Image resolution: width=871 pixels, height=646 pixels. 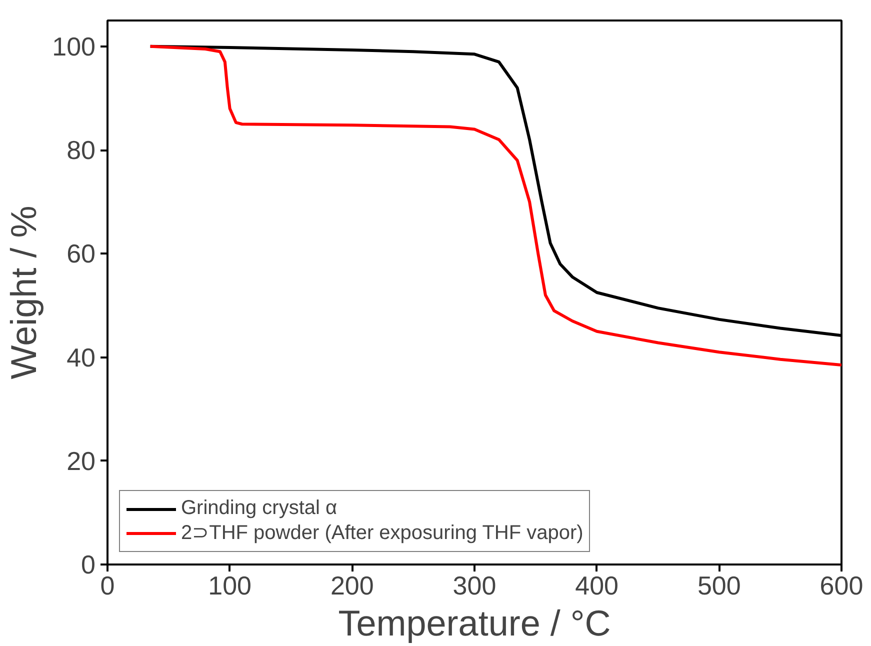 What do you see at coordinates (474, 623) in the screenshot?
I see `x-axis-title: Temperature / °C` at bounding box center [474, 623].